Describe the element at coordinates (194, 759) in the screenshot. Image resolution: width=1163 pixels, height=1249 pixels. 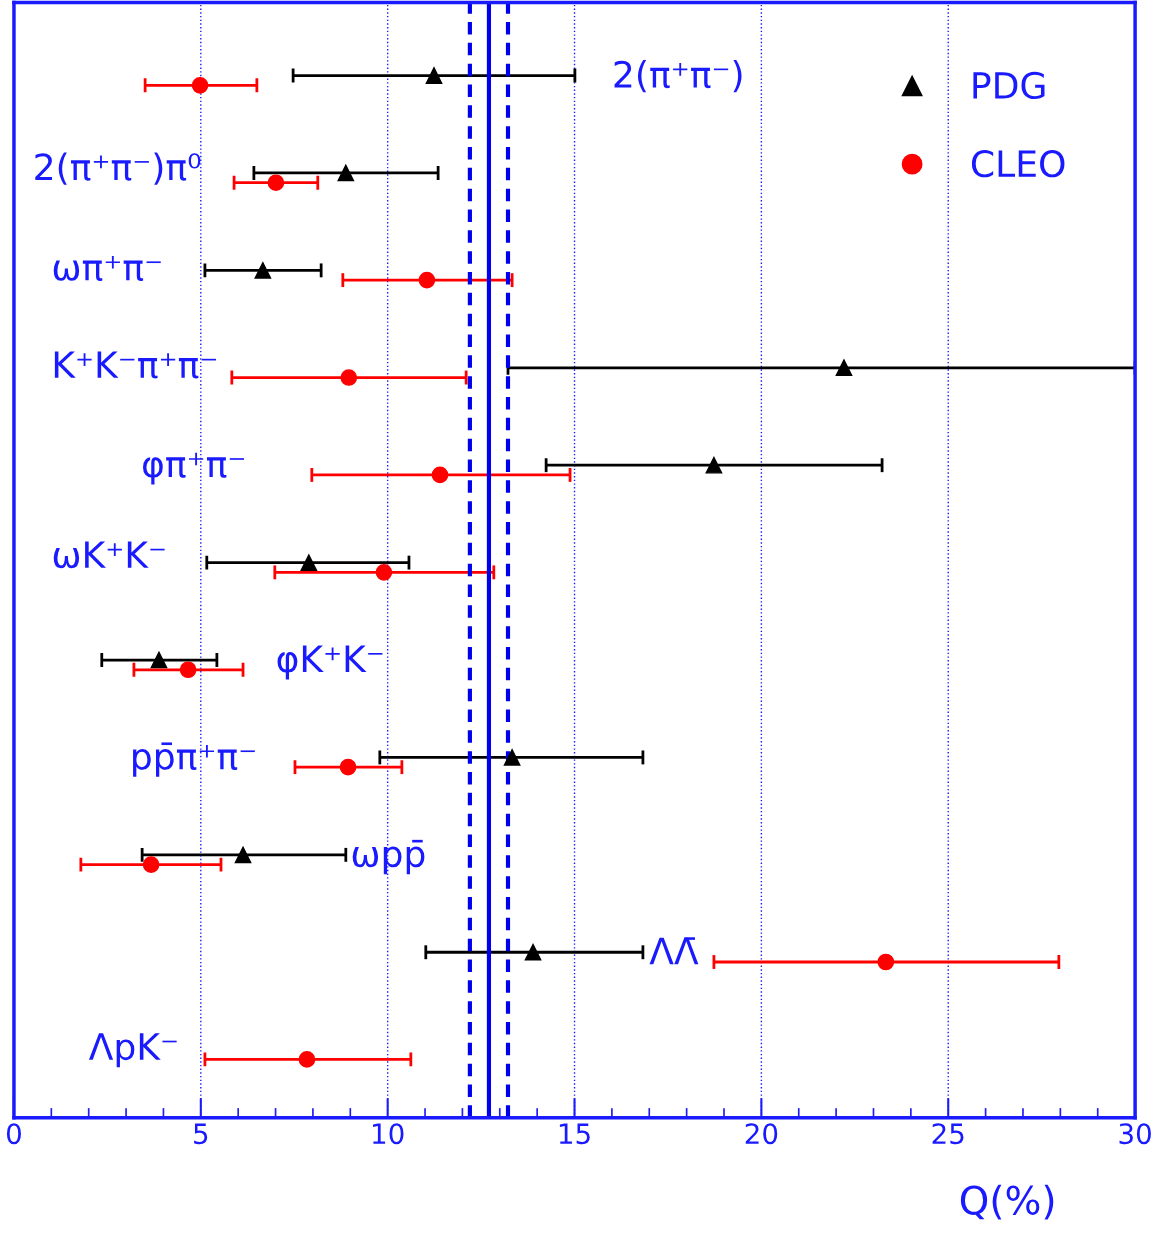
I see `y-tick-label: pp̄π⁺π⁻` at that location.